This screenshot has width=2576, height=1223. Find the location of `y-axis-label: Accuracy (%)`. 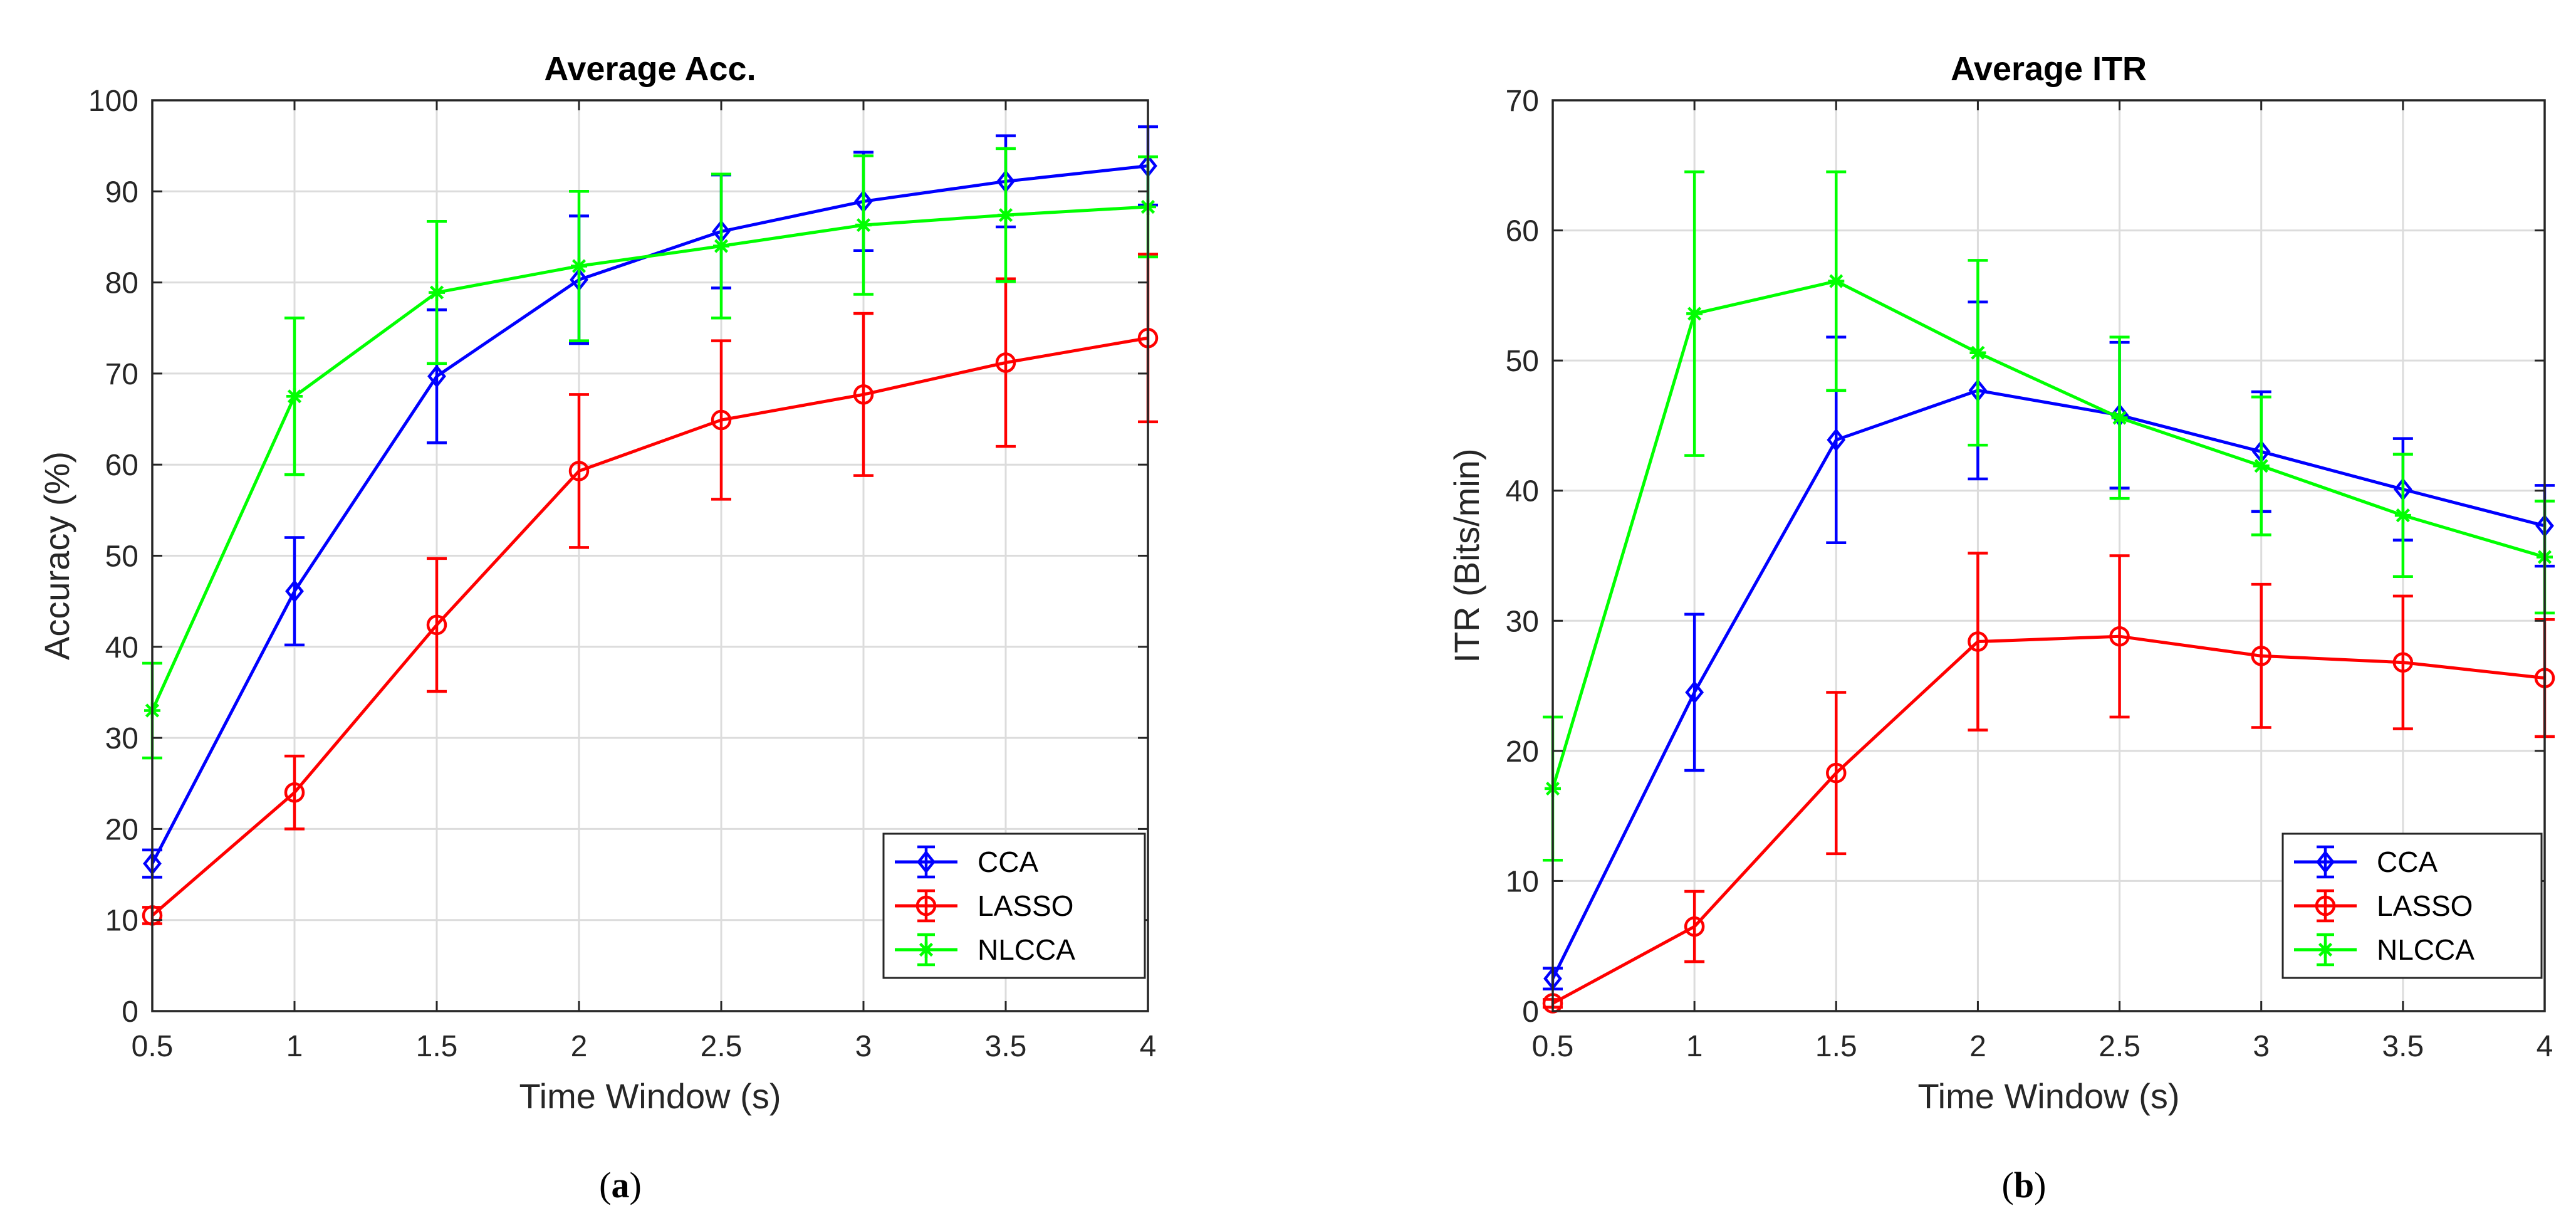

y-axis-label: Accuracy (%) is located at coordinates (56, 555).